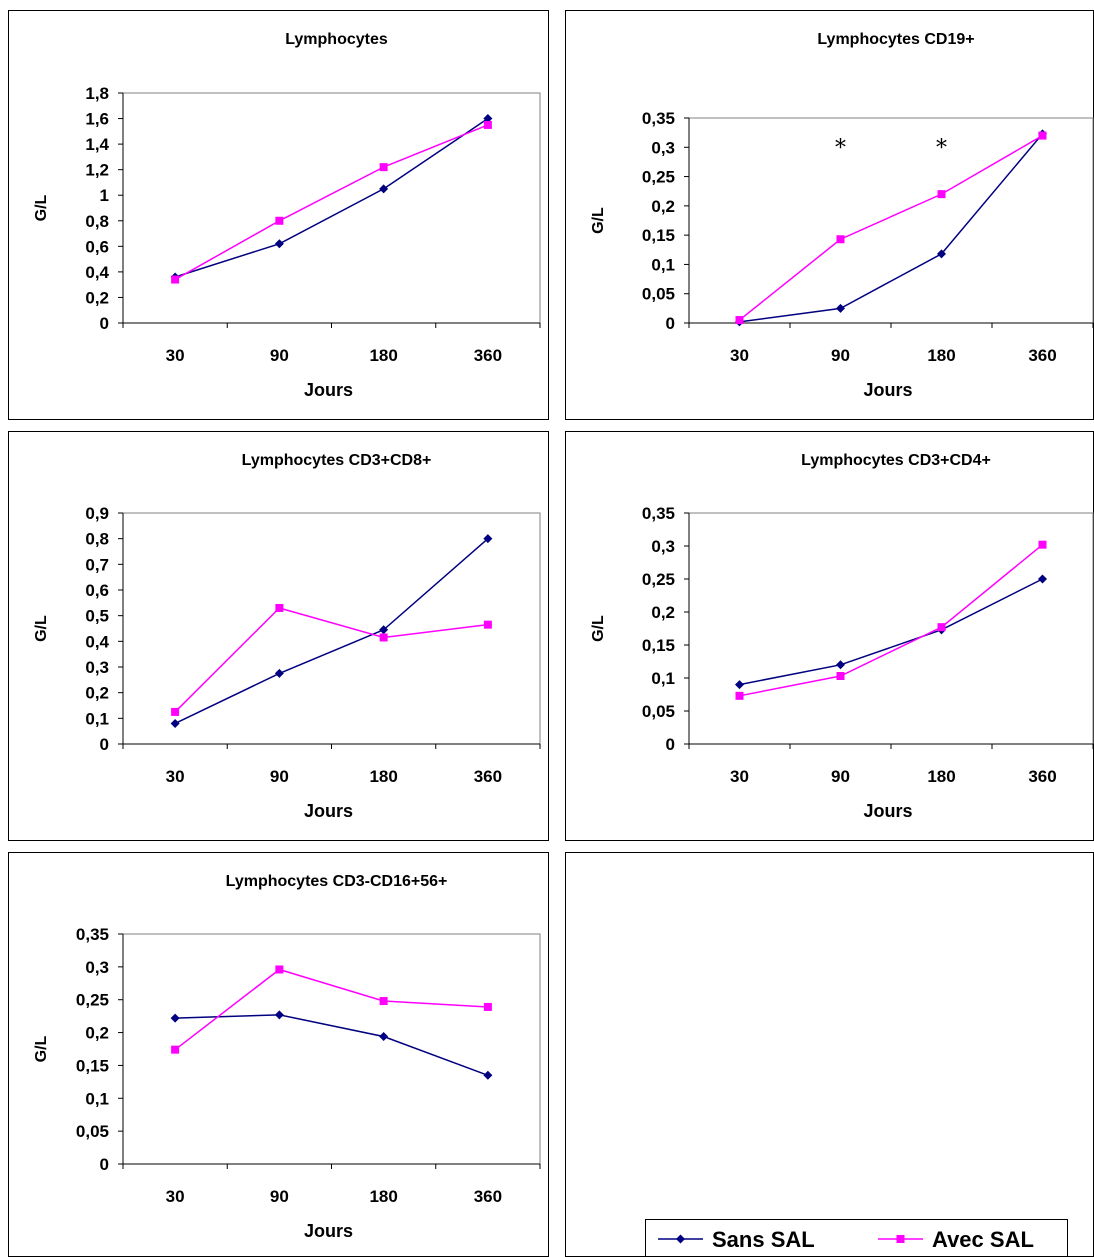 The height and width of the screenshot is (1257, 1094). What do you see at coordinates (895, 39) in the screenshot?
I see `chart-title: Lymphocytes CD19+` at bounding box center [895, 39].